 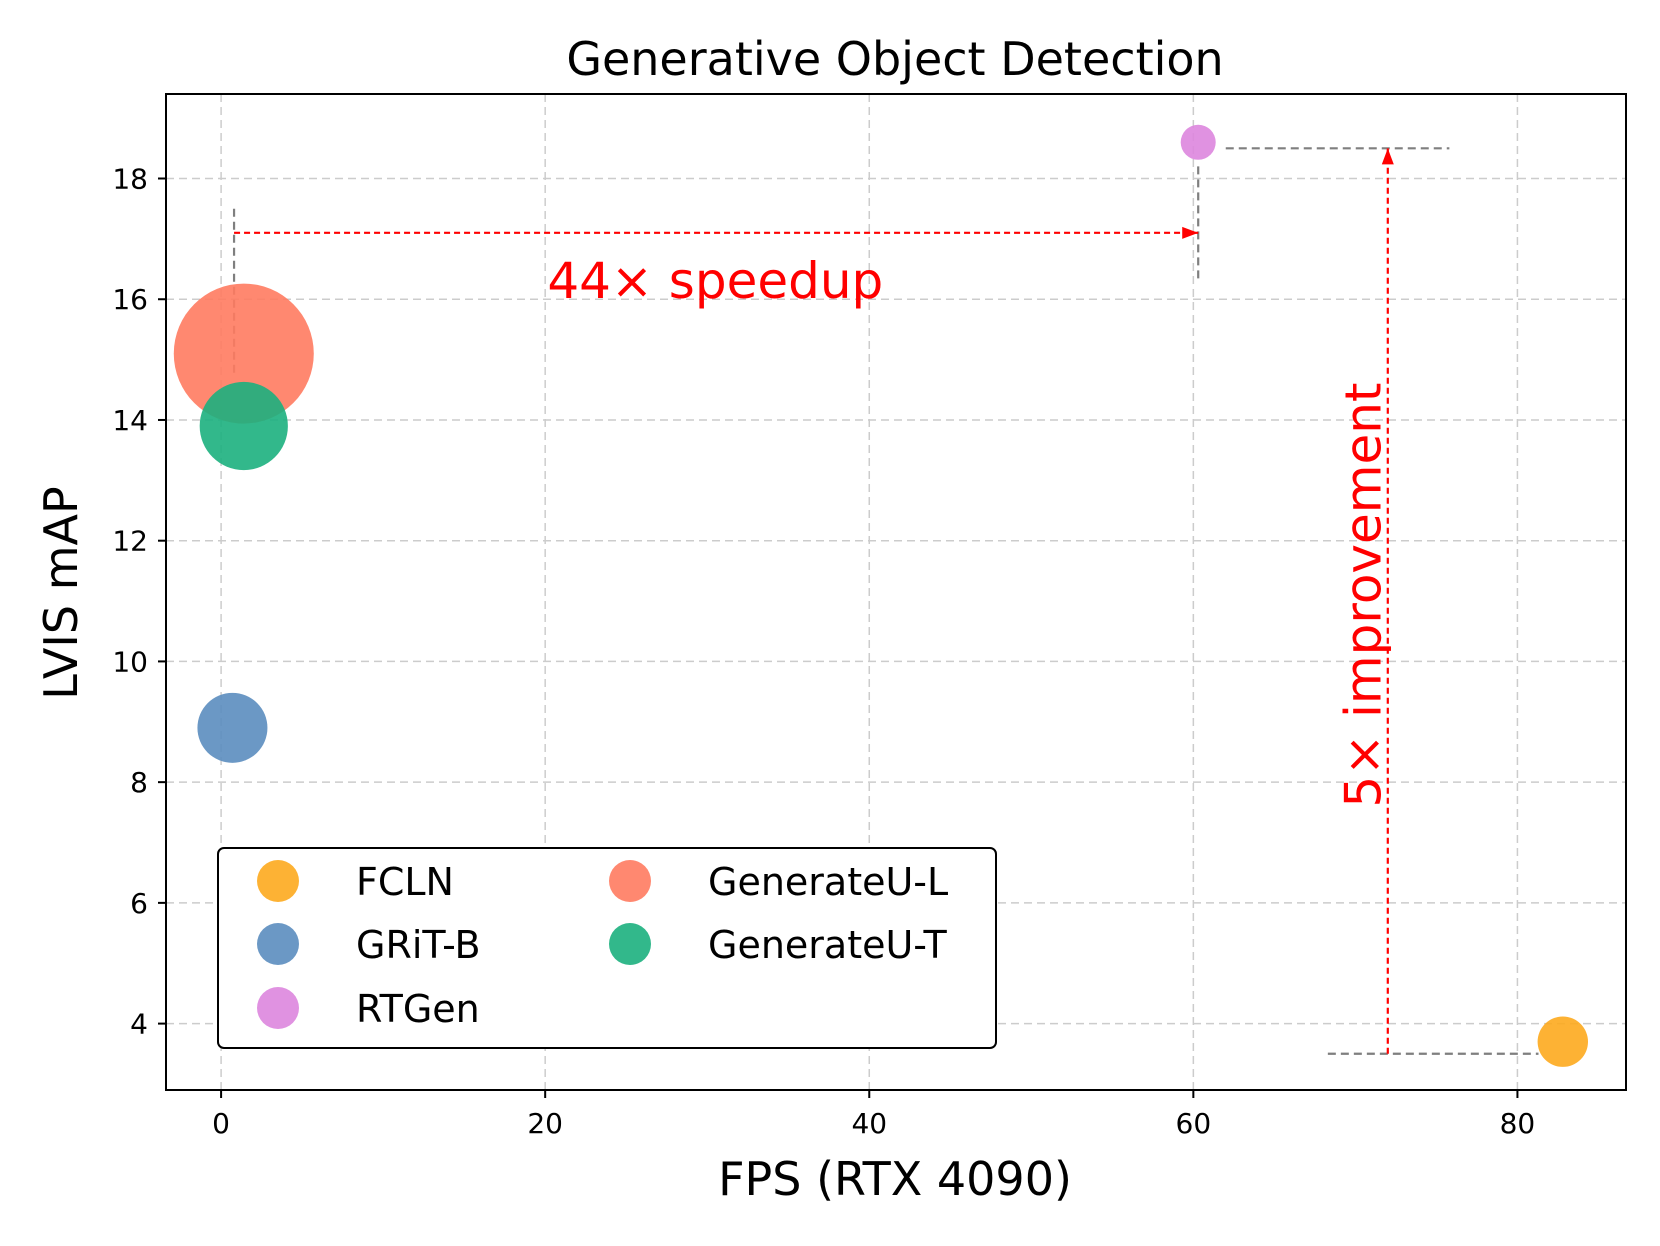 I want to click on y-tick-label: 12, so click(x=130, y=541).